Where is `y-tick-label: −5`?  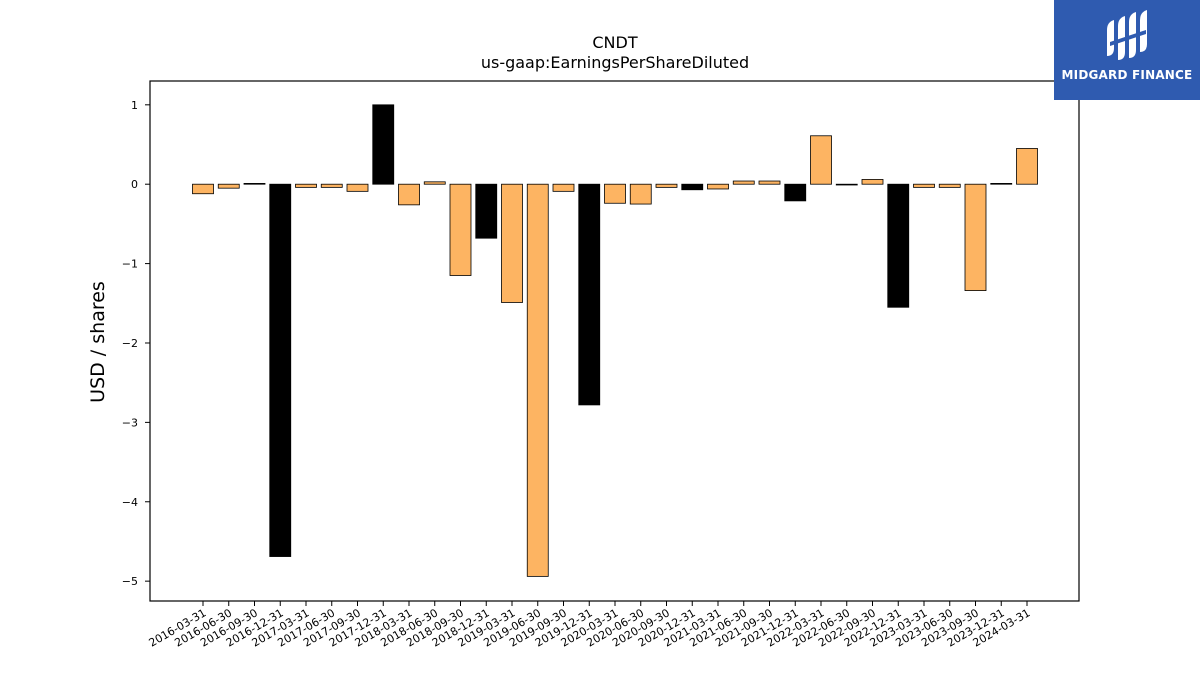
y-tick-label: −5 is located at coordinates (130, 581).